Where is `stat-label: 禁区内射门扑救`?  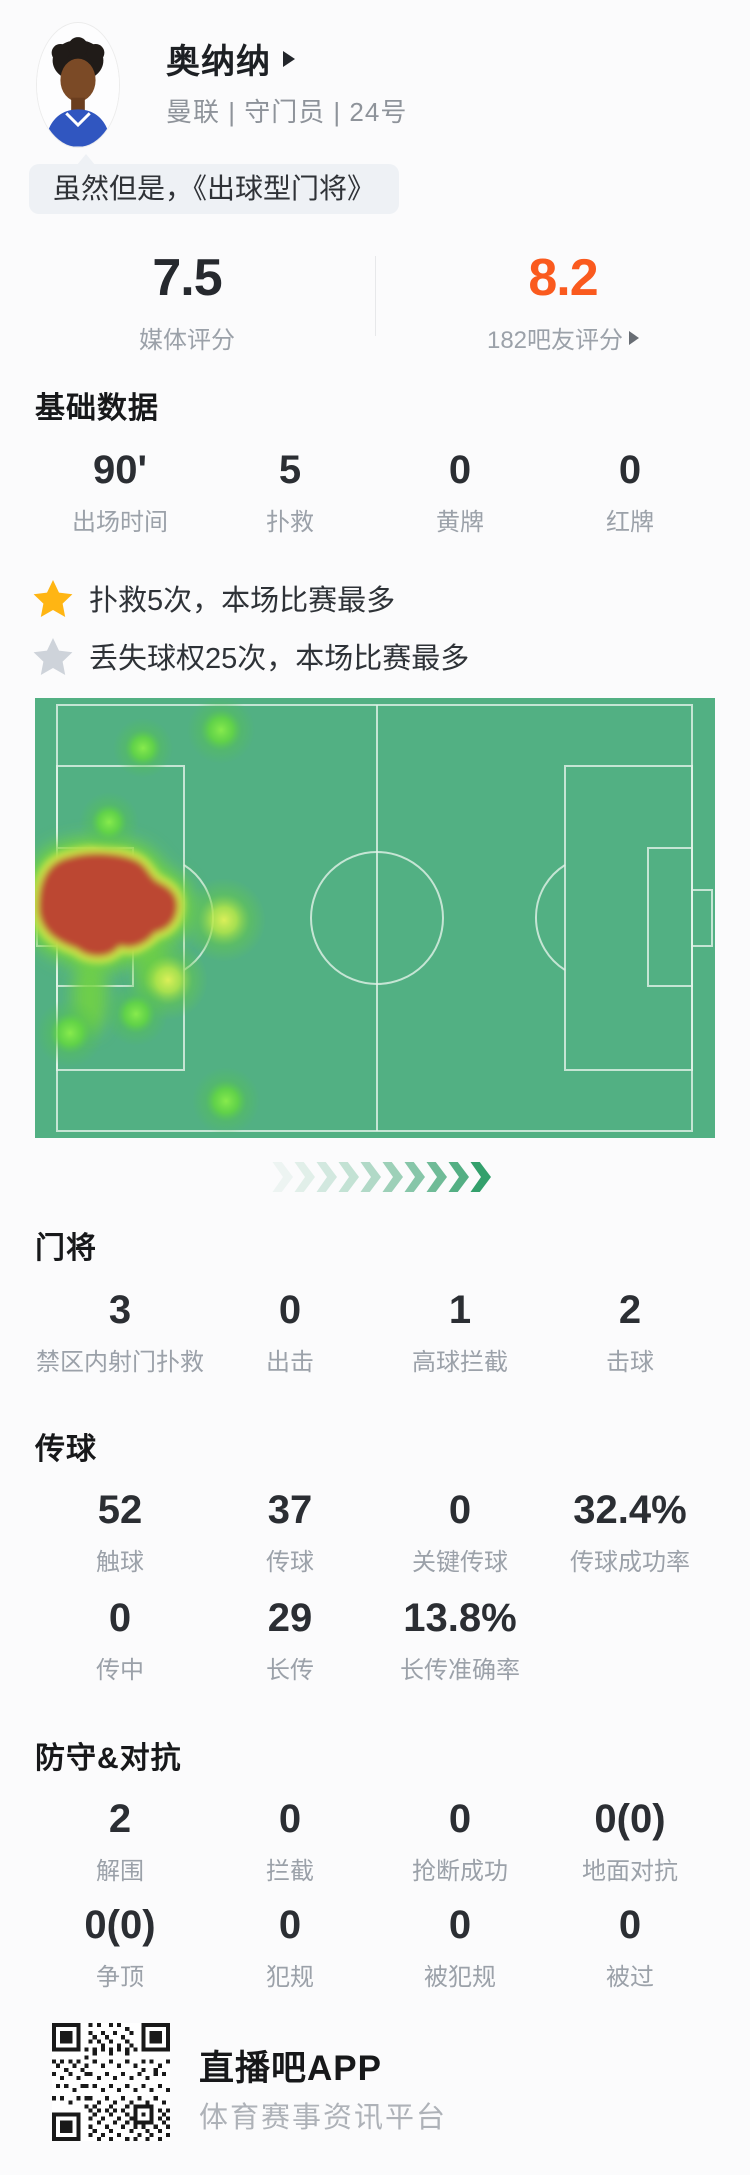
stat-label: 禁区内射门扑救 is located at coordinates (120, 1362).